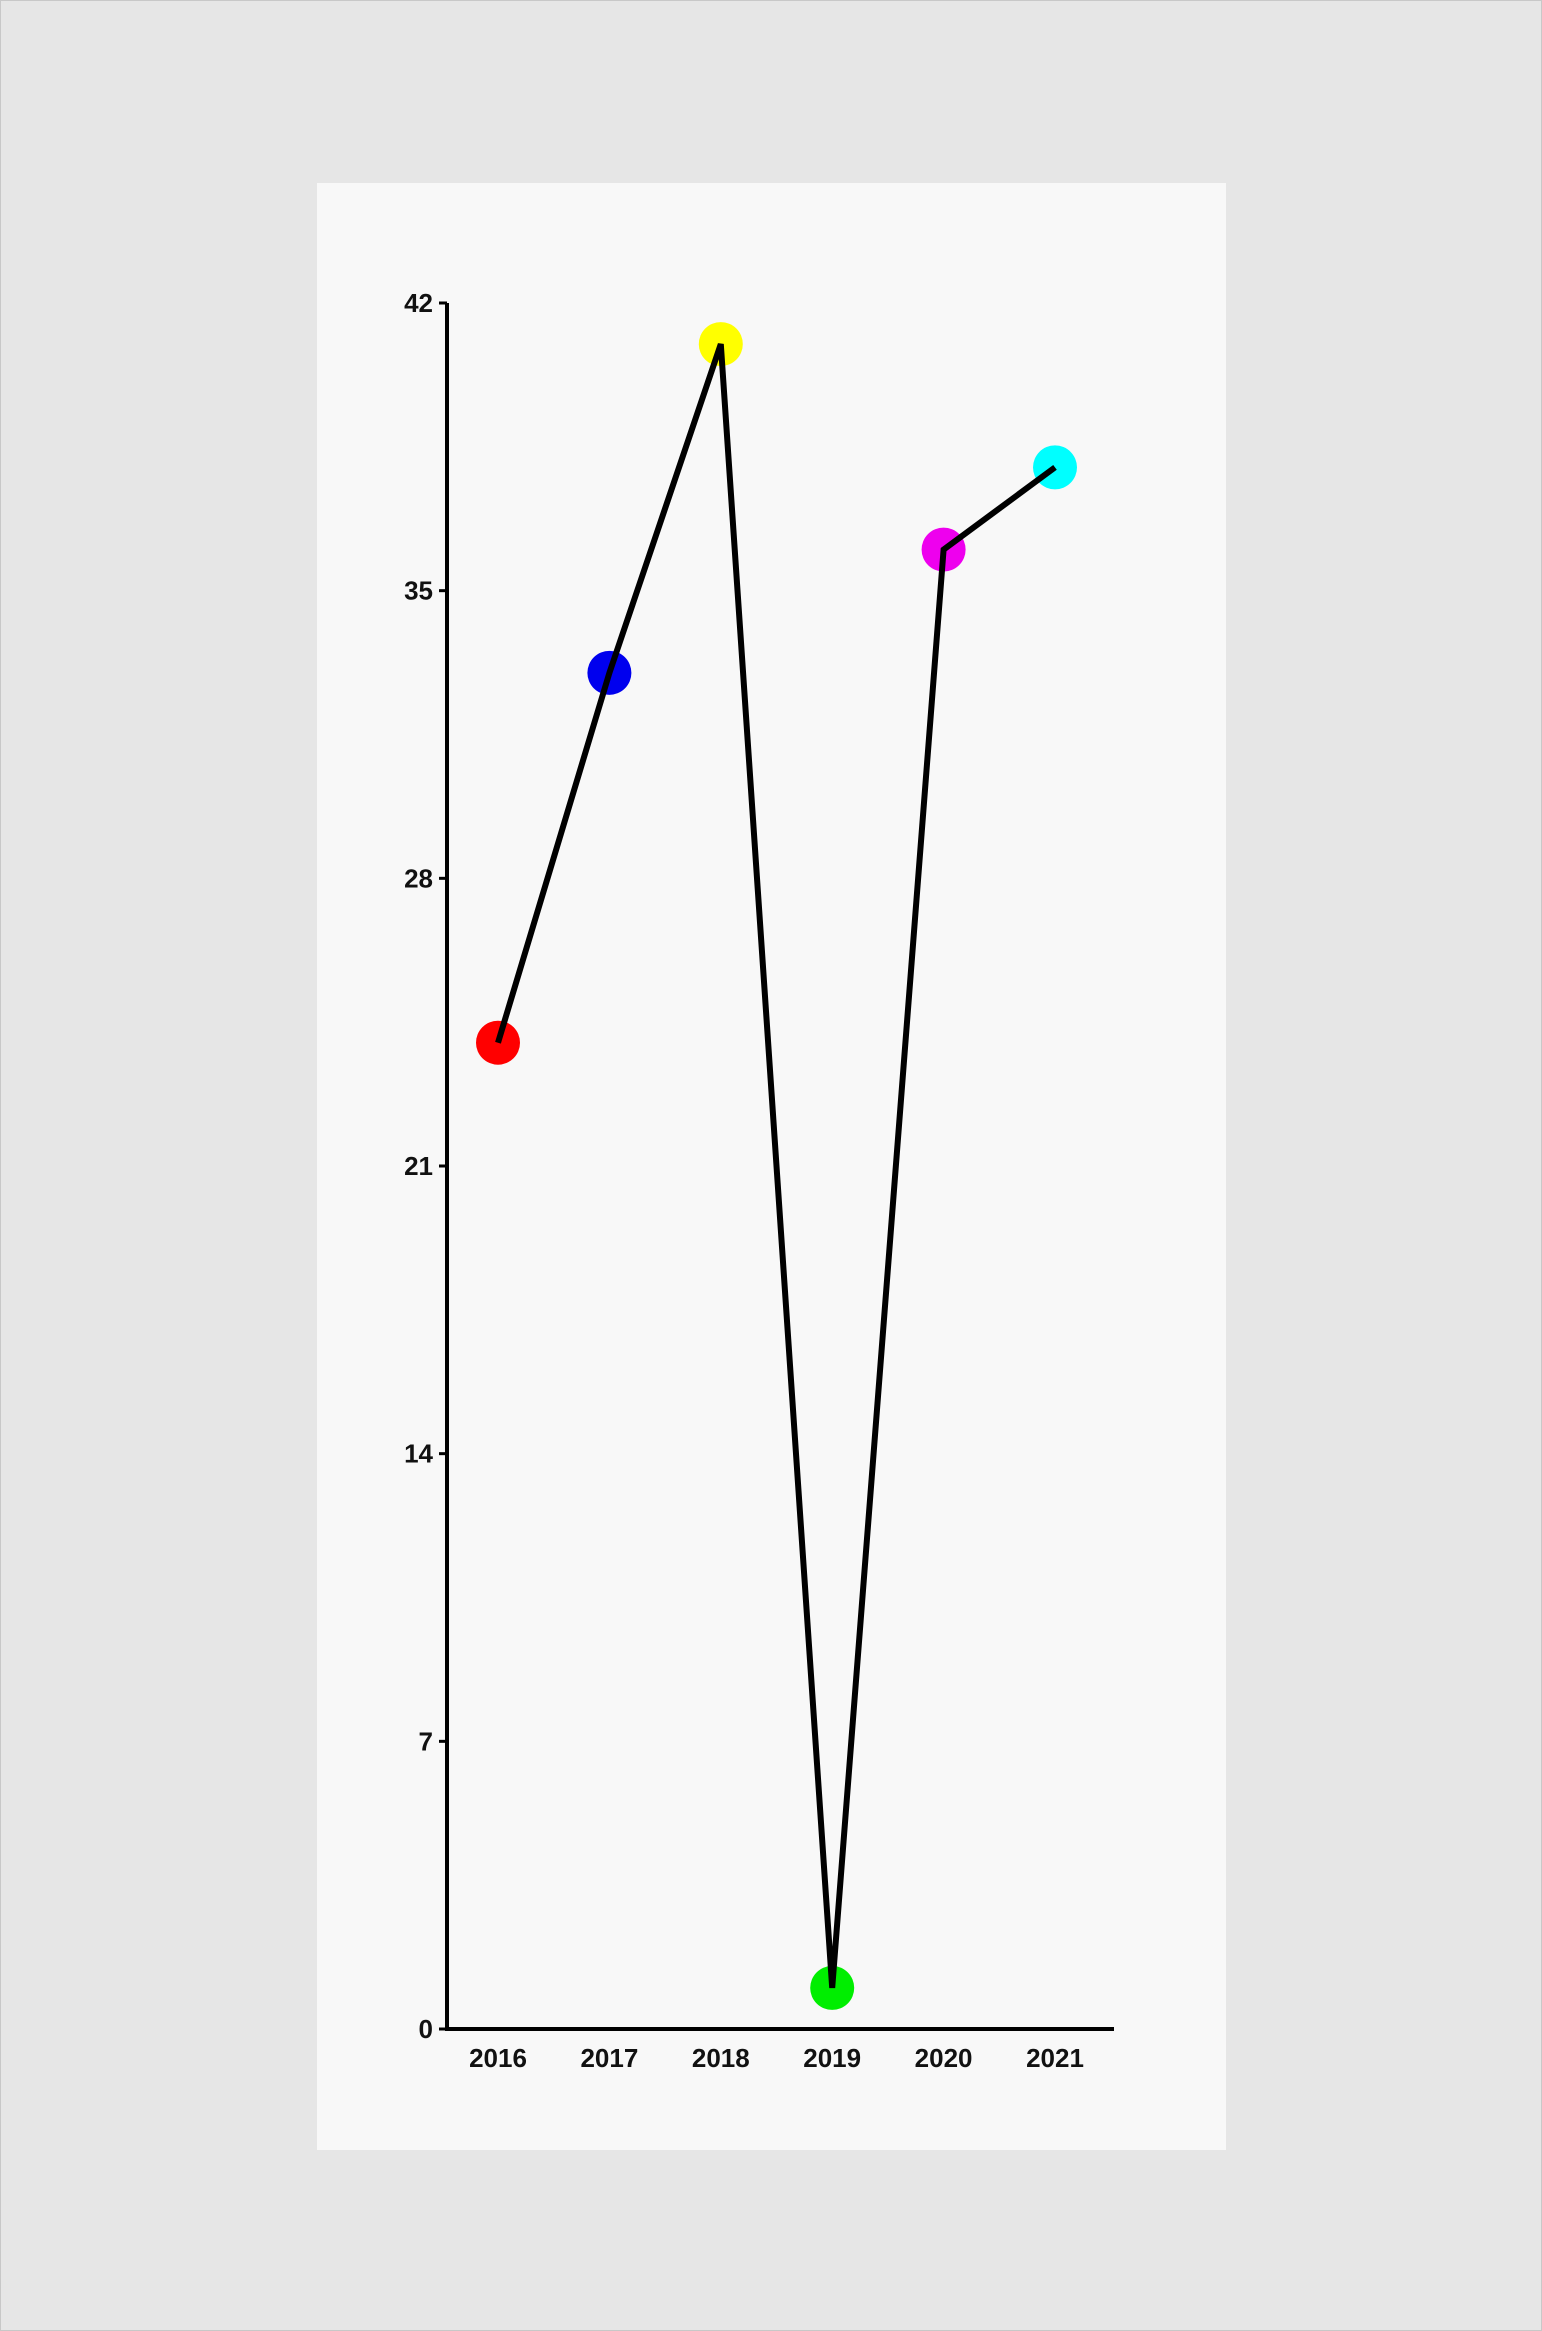 This screenshot has width=1542, height=2331. Describe the element at coordinates (1055, 2058) in the screenshot. I see `x-tick-label: 2021` at that location.